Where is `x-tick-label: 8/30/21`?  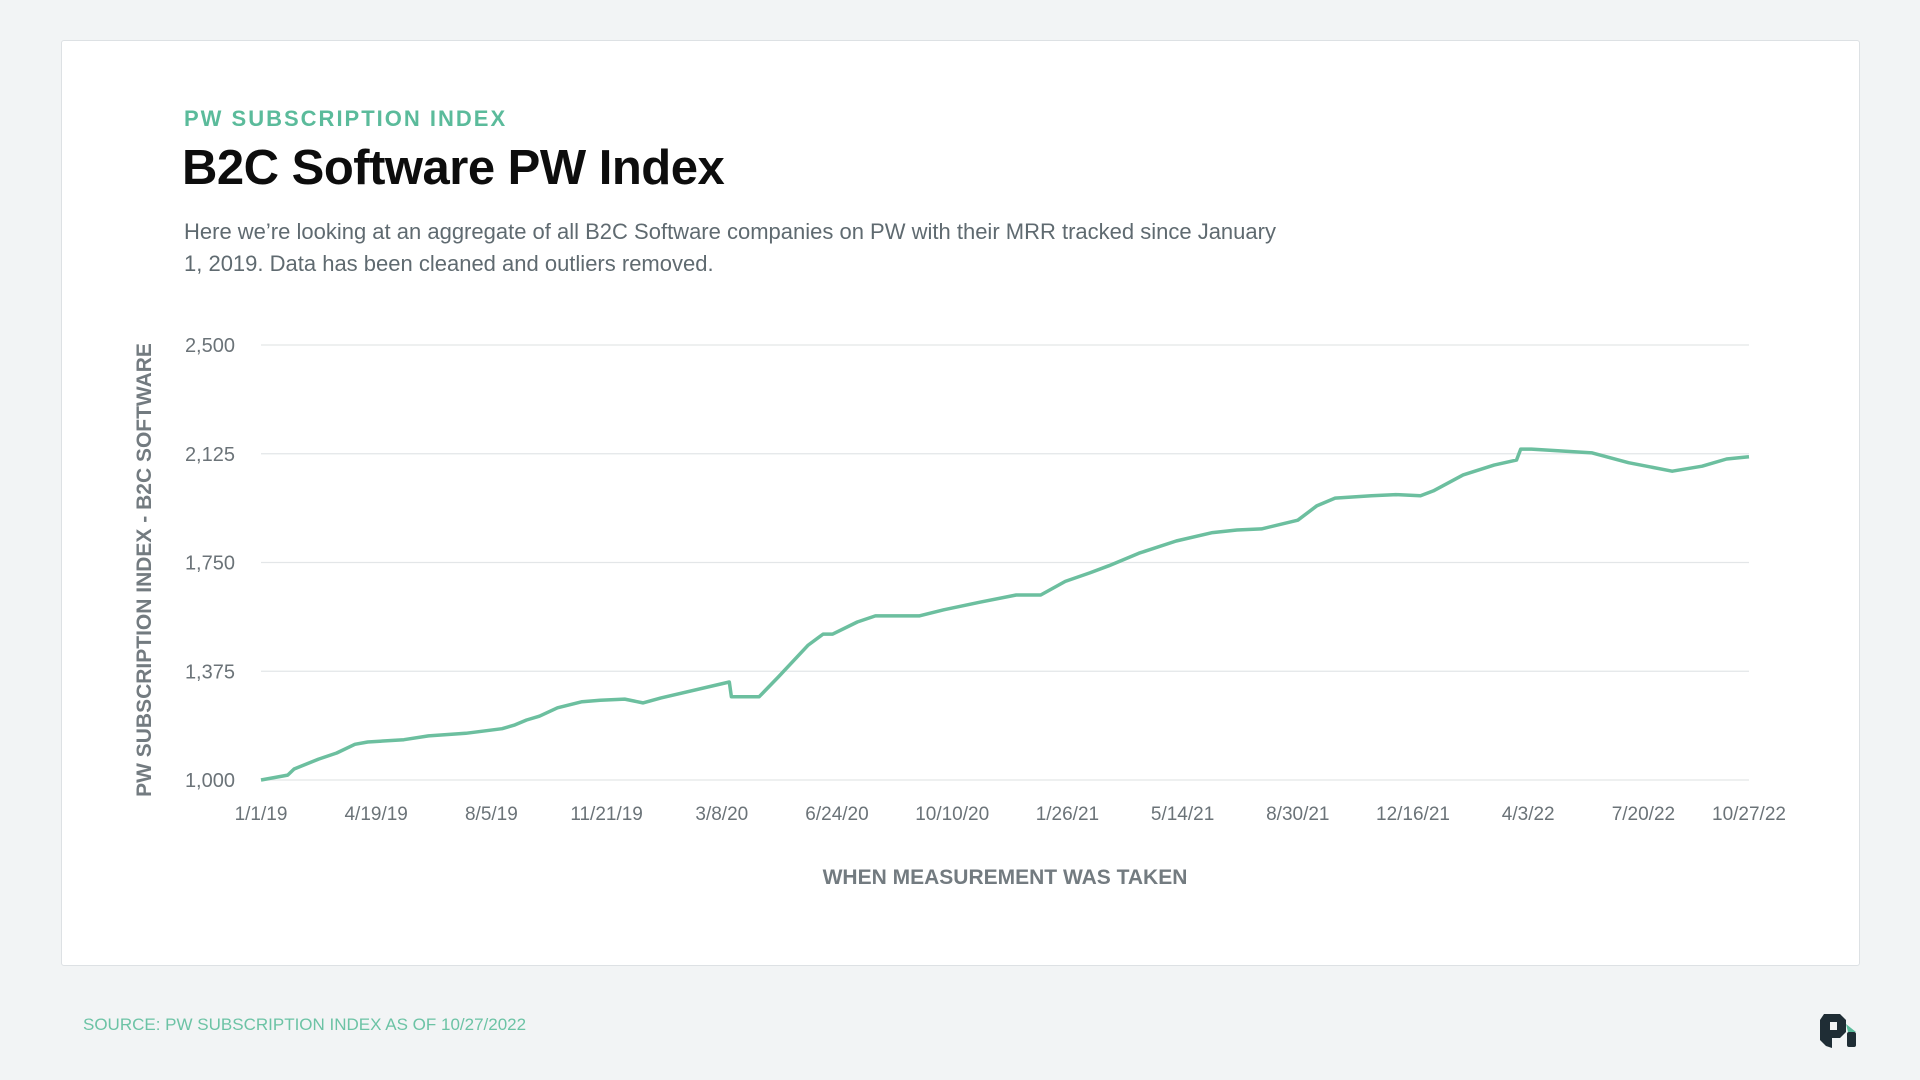 x-tick-label: 8/30/21 is located at coordinates (1297, 814).